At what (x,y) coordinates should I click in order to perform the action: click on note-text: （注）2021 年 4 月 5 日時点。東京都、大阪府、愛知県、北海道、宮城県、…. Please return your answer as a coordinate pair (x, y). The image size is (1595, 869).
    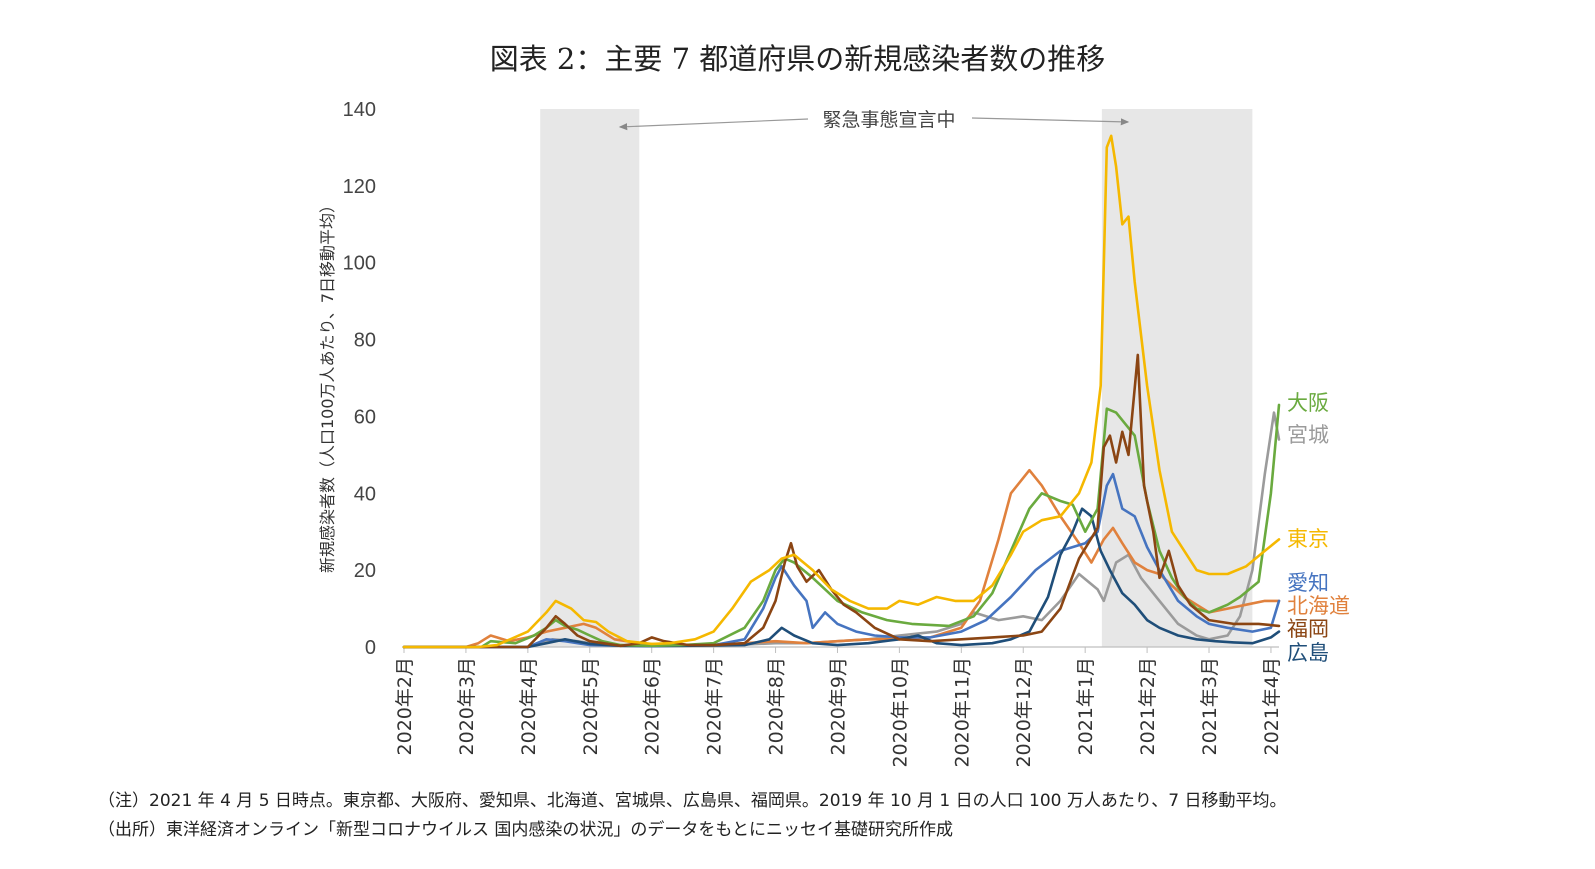
    Looking at the image, I should click on (692, 801).